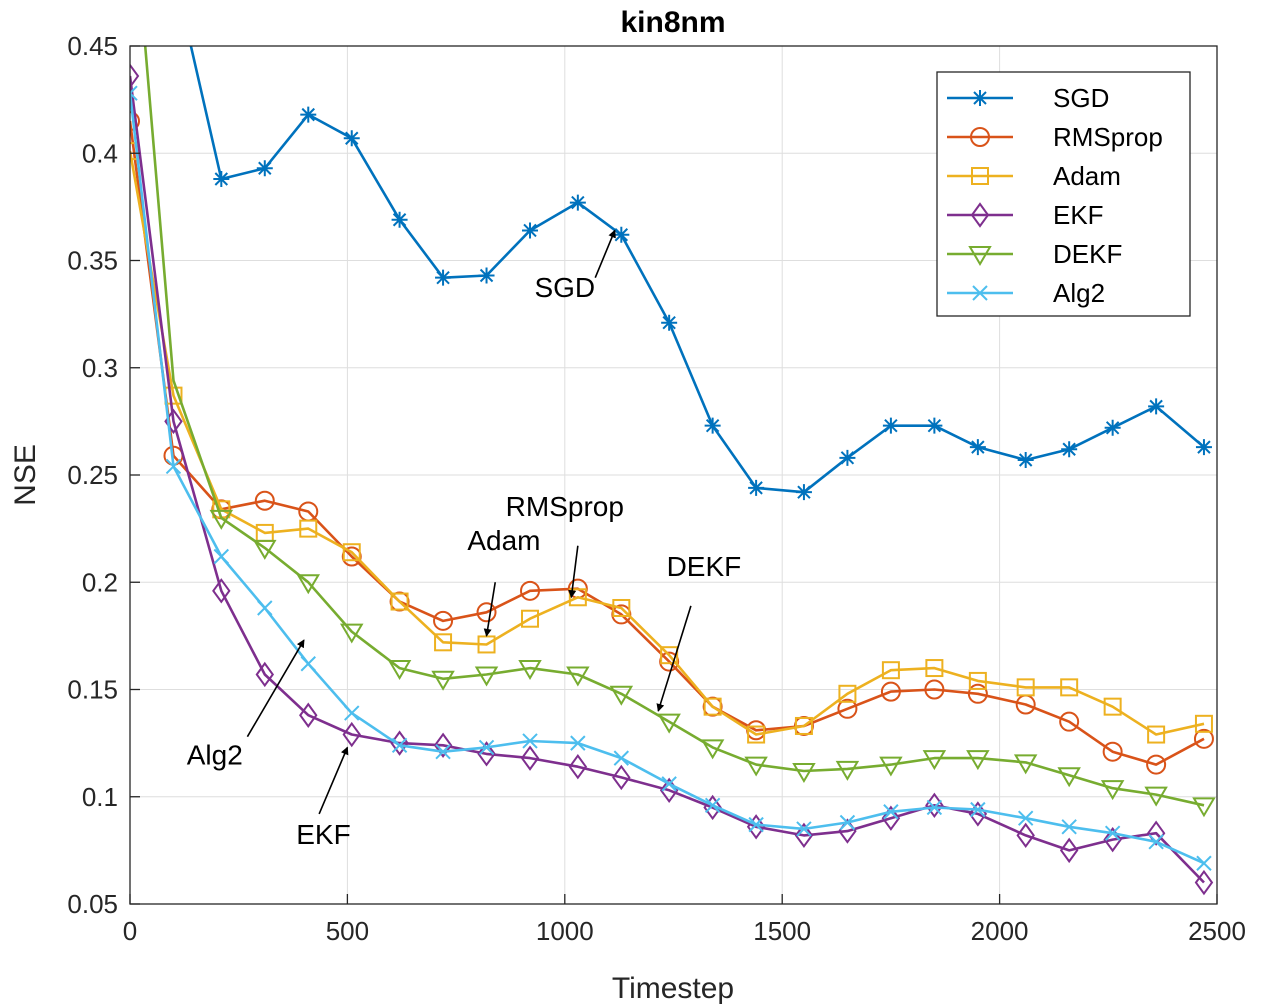 This screenshot has width=1277, height=1007. I want to click on chart-title: kin8nm, so click(672, 22).